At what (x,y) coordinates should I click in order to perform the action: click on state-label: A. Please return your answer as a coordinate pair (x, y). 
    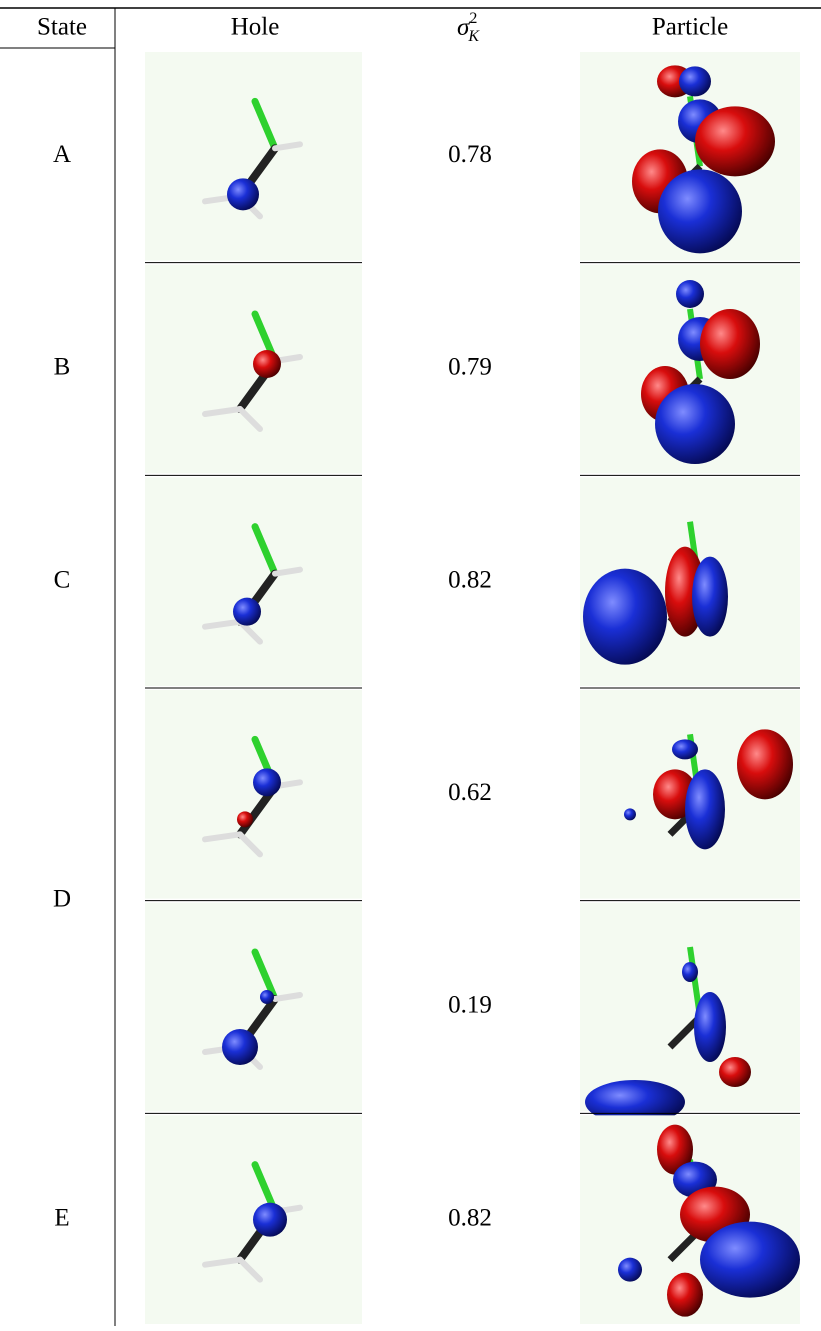
    Looking at the image, I should click on (62, 154).